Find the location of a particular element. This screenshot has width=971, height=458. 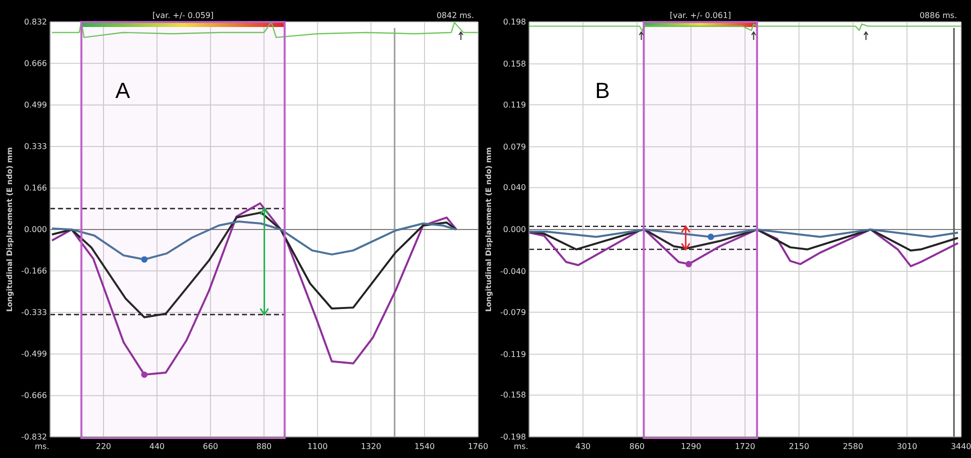

y-tick-label: -0.040 is located at coordinates (513, 271).